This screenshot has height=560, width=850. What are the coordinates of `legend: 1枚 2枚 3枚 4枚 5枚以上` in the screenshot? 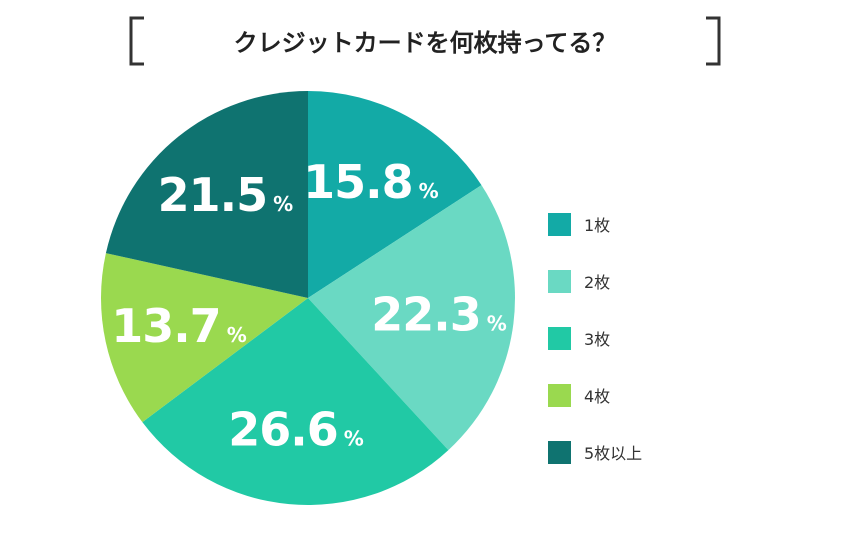 It's located at (595, 338).